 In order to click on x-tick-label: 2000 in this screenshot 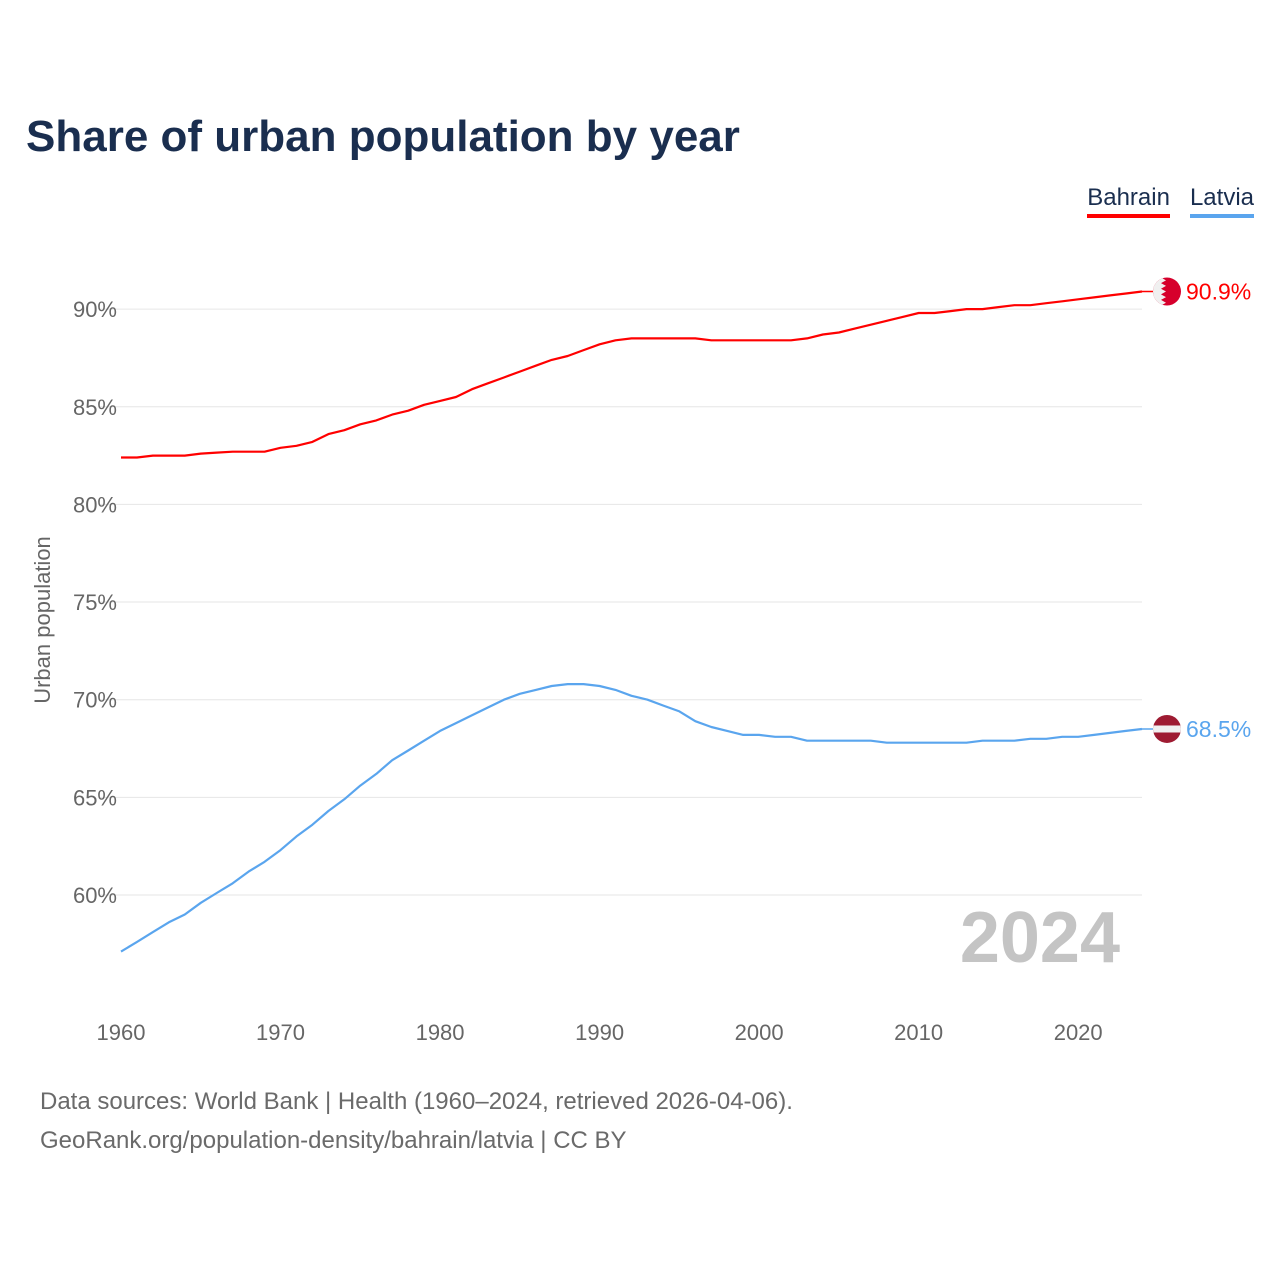, I will do `click(759, 1032)`.